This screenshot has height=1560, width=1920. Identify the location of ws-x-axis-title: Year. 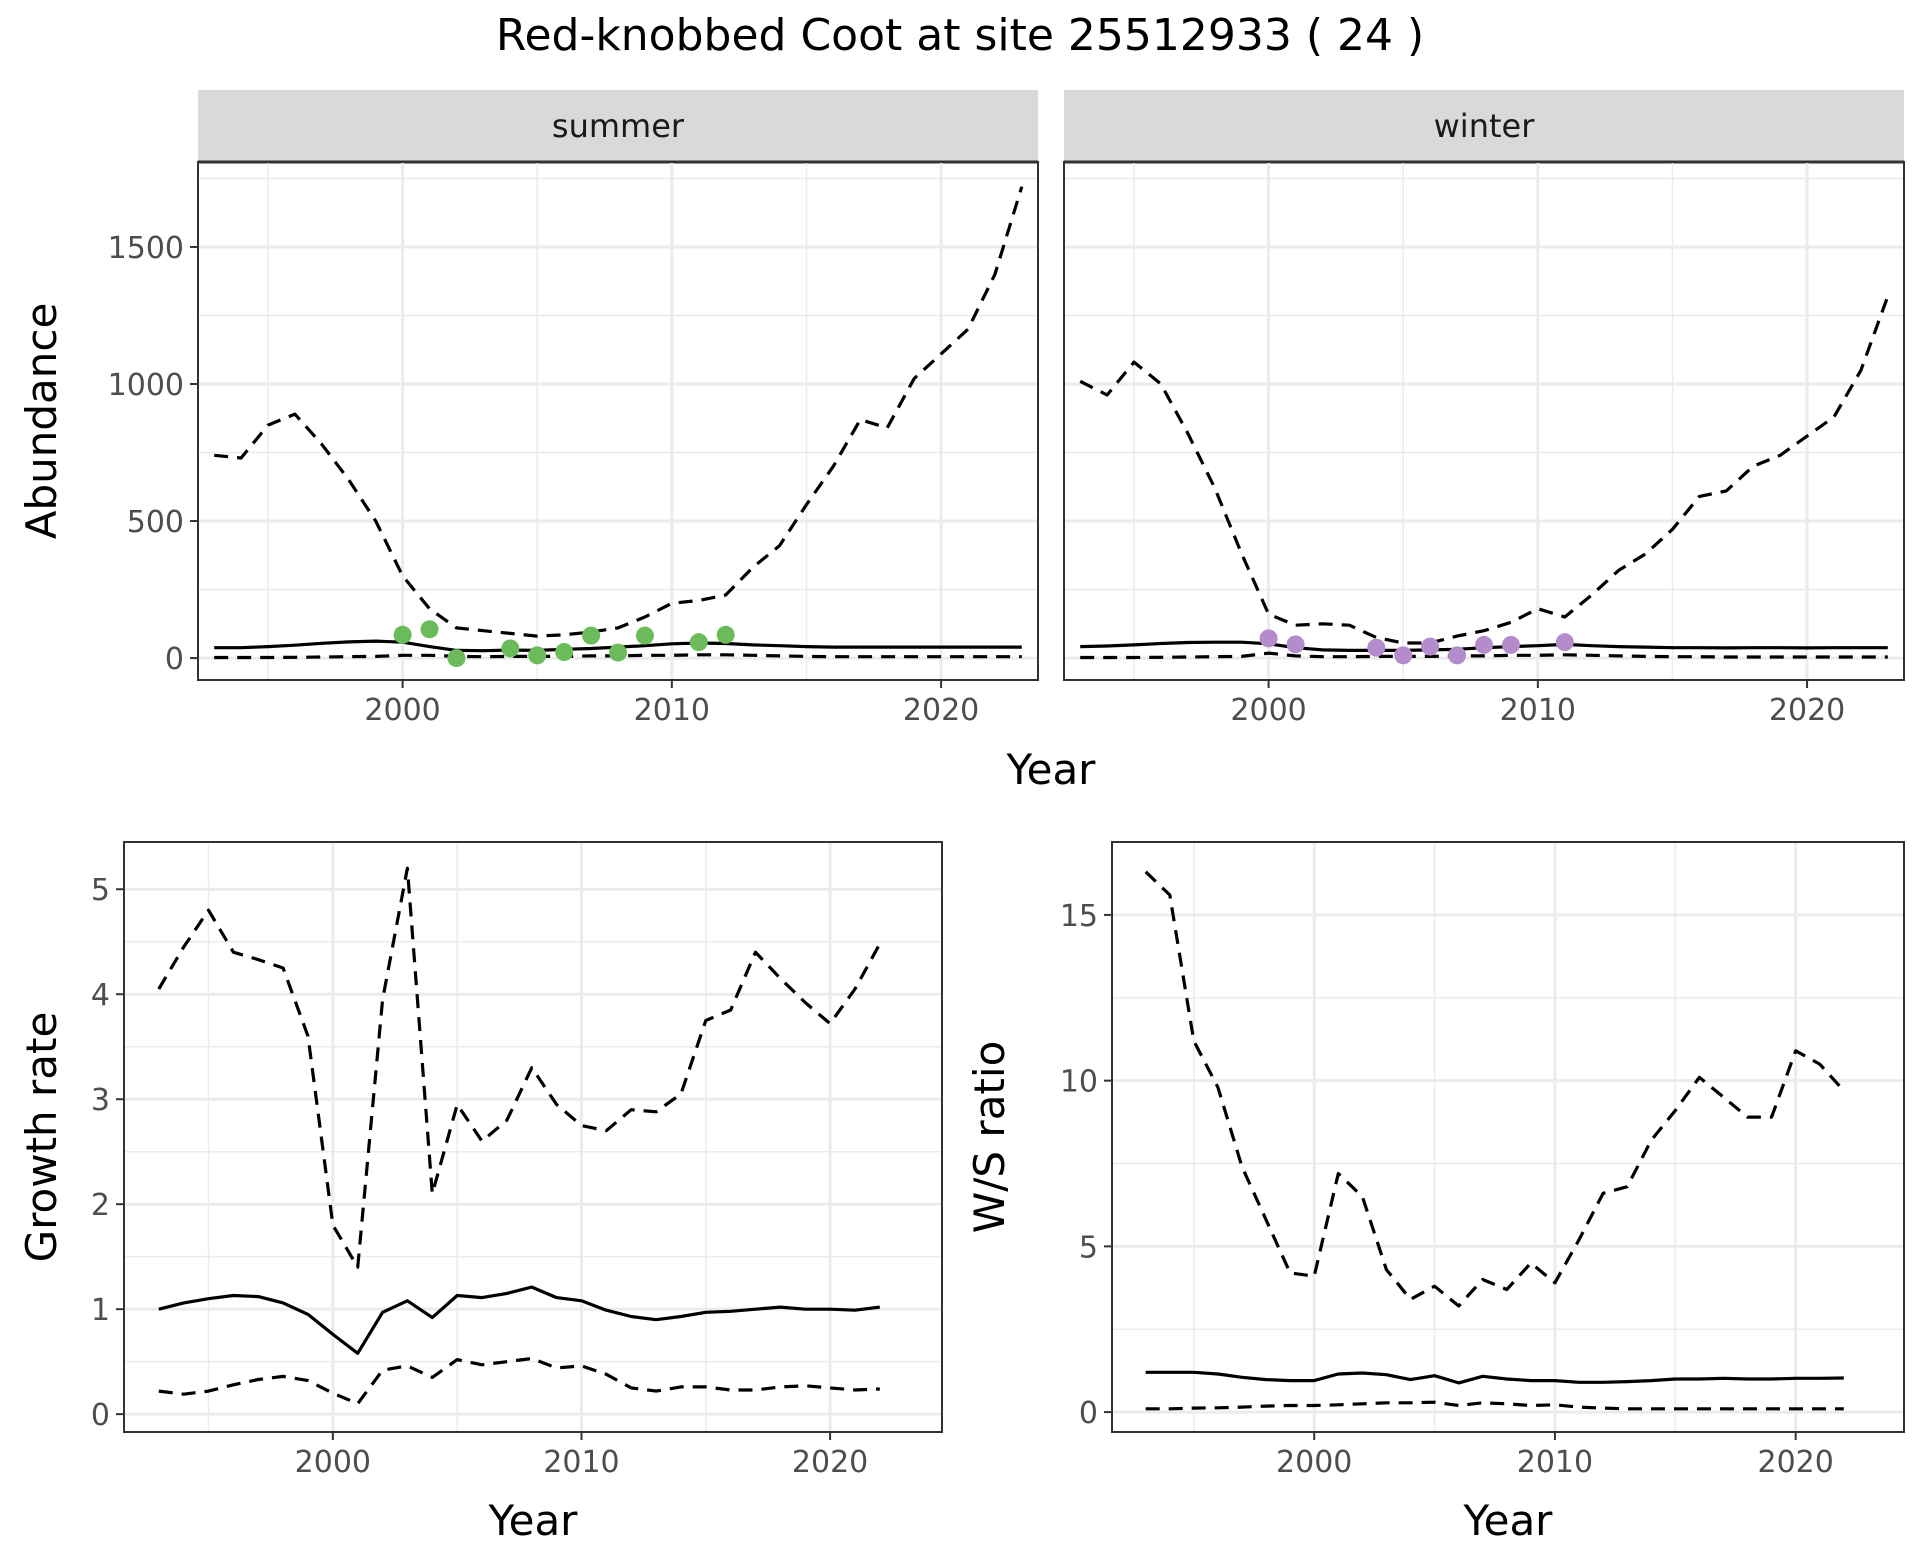
(1508, 1520).